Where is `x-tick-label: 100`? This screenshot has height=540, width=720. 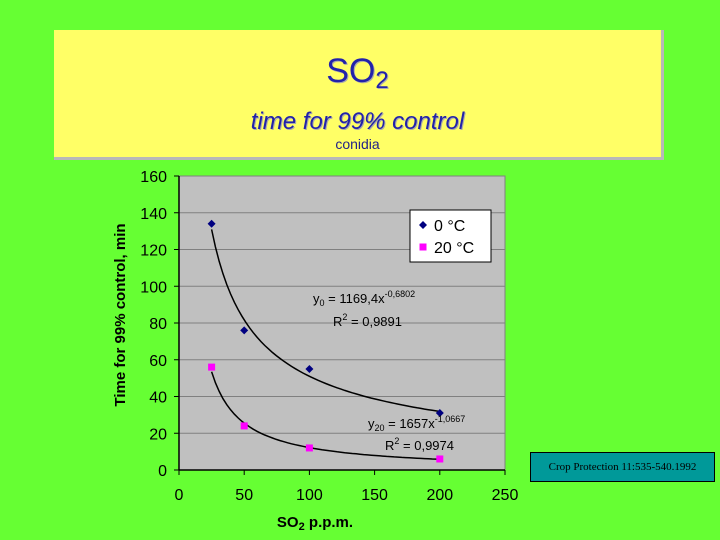
x-tick-label: 100 is located at coordinates (309, 495).